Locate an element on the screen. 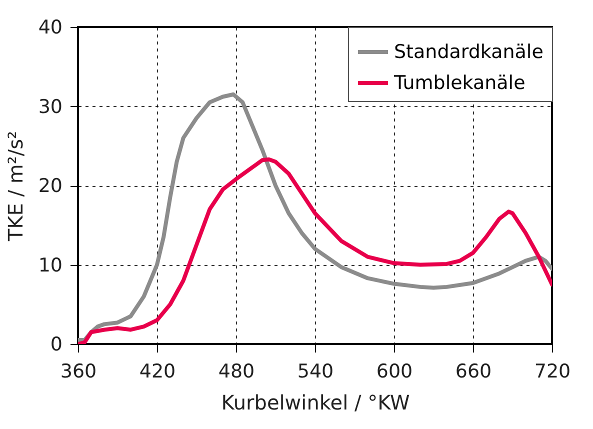 The image size is (593, 429). legend-label: Tumblekanäle is located at coordinates (459, 83).